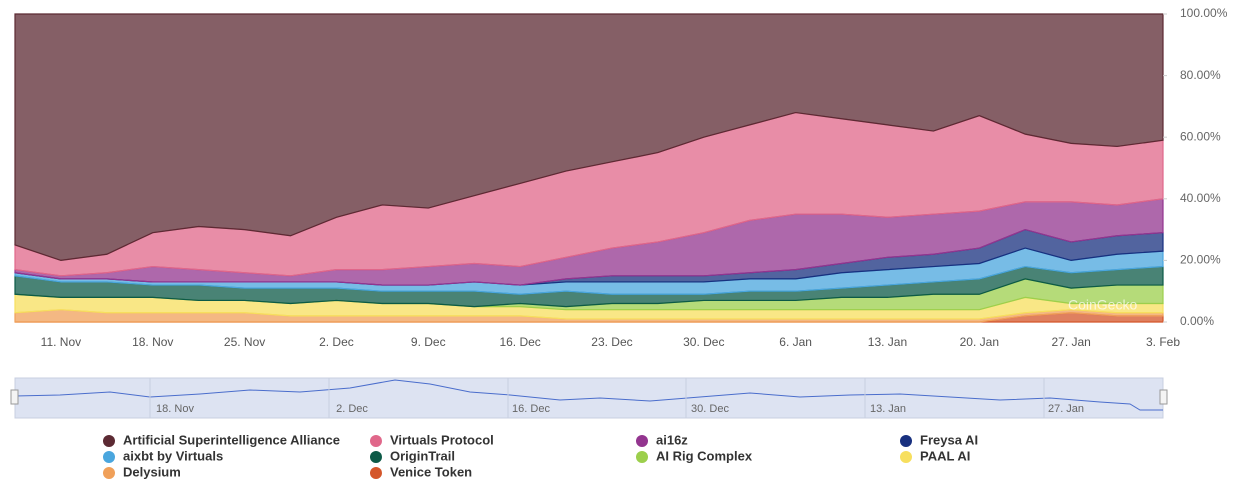 The width and height of the screenshot is (1247, 498). I want to click on x-tick-label: 11. Nov, so click(61, 342).